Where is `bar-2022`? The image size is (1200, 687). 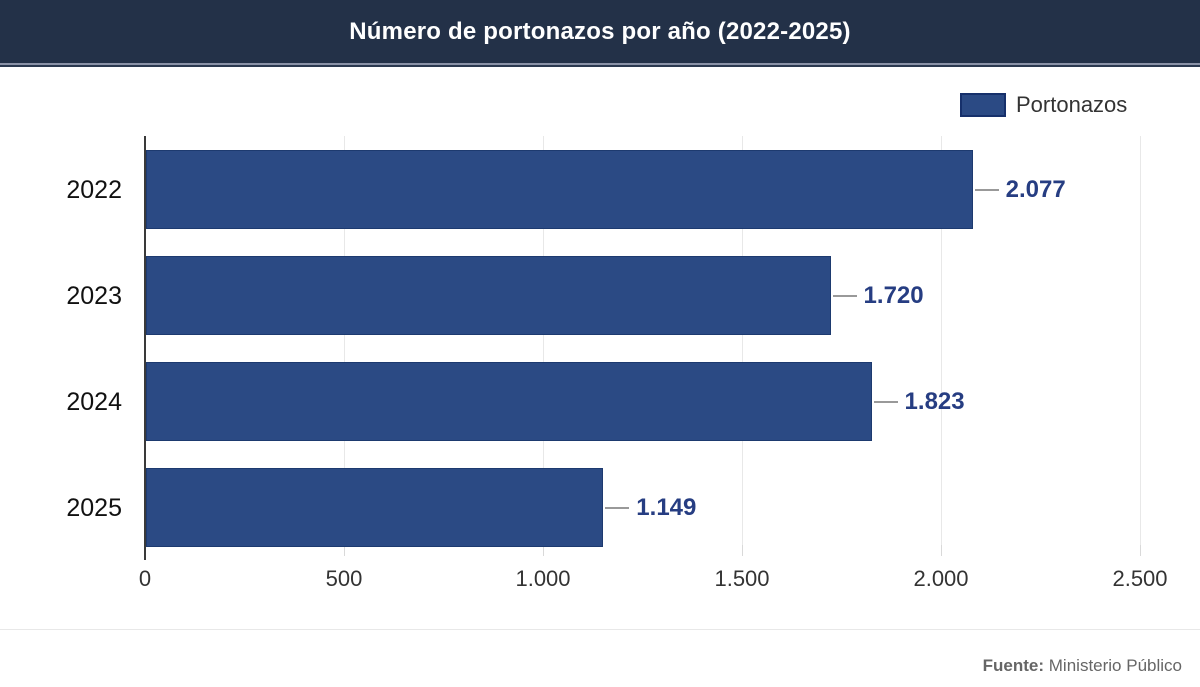 bar-2022 is located at coordinates (559, 189).